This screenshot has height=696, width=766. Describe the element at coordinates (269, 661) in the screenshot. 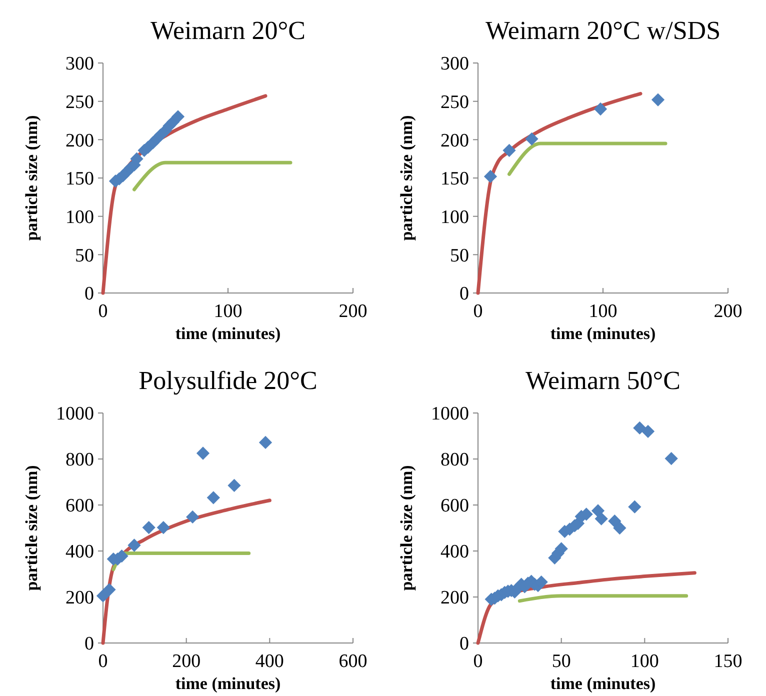

I see `x-tick-label: 400` at that location.